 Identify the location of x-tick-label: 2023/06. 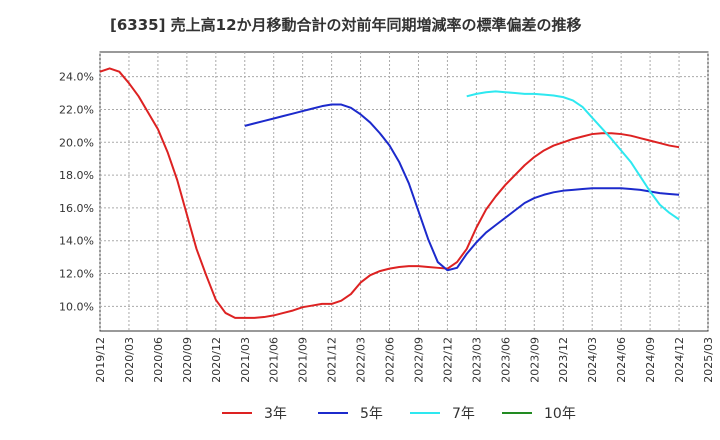
(505, 360).